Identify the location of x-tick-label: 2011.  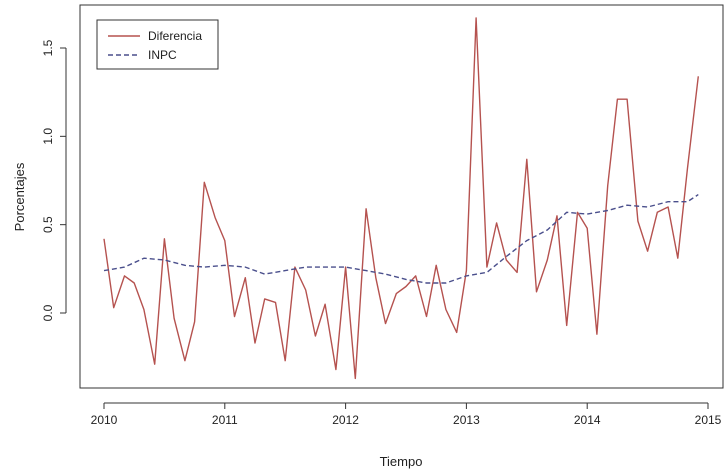
(225, 420).